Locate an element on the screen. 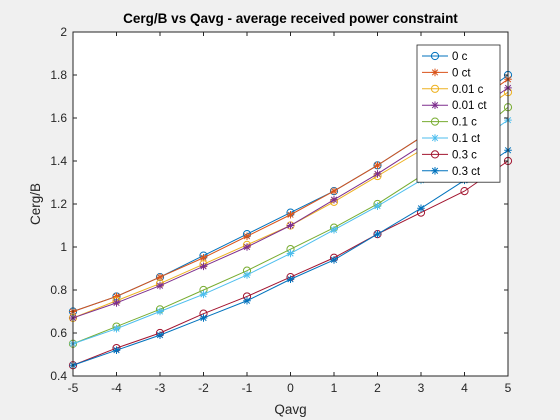  x-tick-label: 3 is located at coordinates (421, 388).